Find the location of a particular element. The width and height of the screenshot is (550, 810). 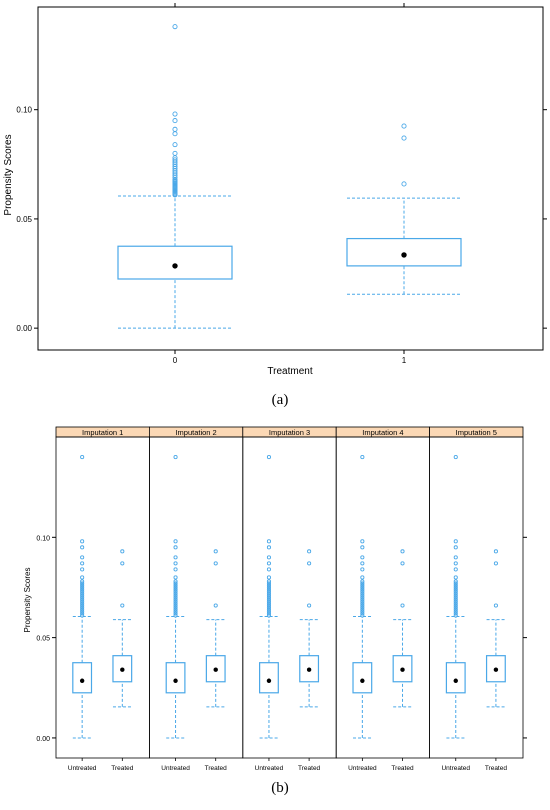

box-untreated-panel-5-median-dot is located at coordinates (455, 680).